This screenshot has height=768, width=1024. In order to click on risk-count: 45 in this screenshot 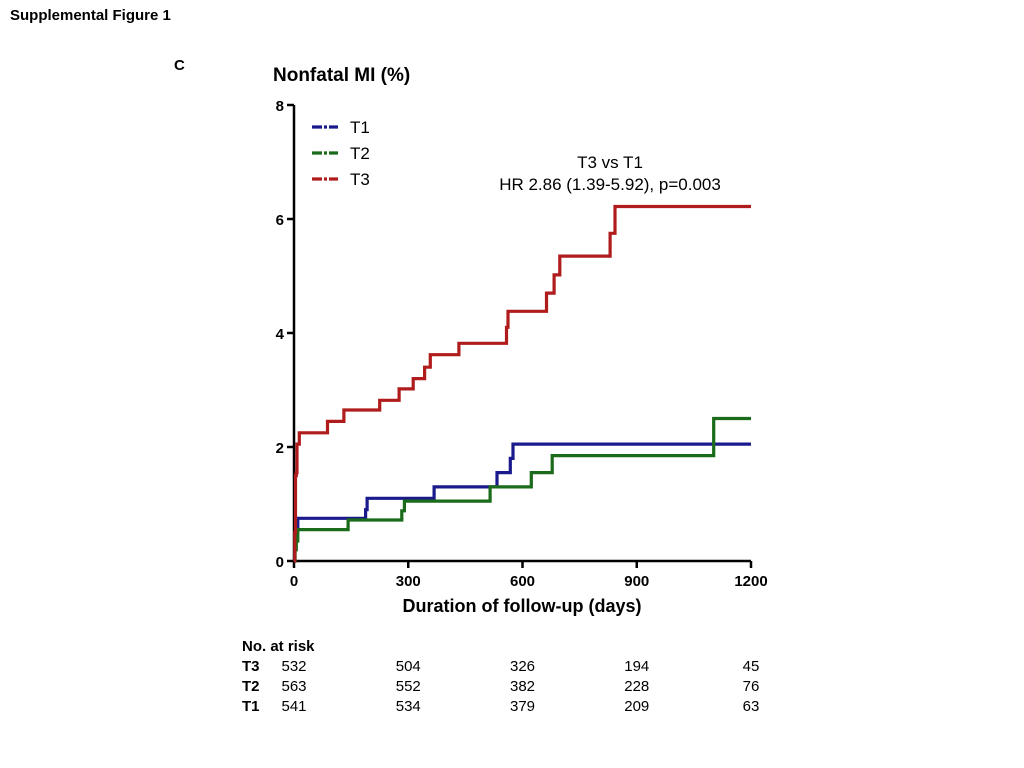, I will do `click(751, 666)`.